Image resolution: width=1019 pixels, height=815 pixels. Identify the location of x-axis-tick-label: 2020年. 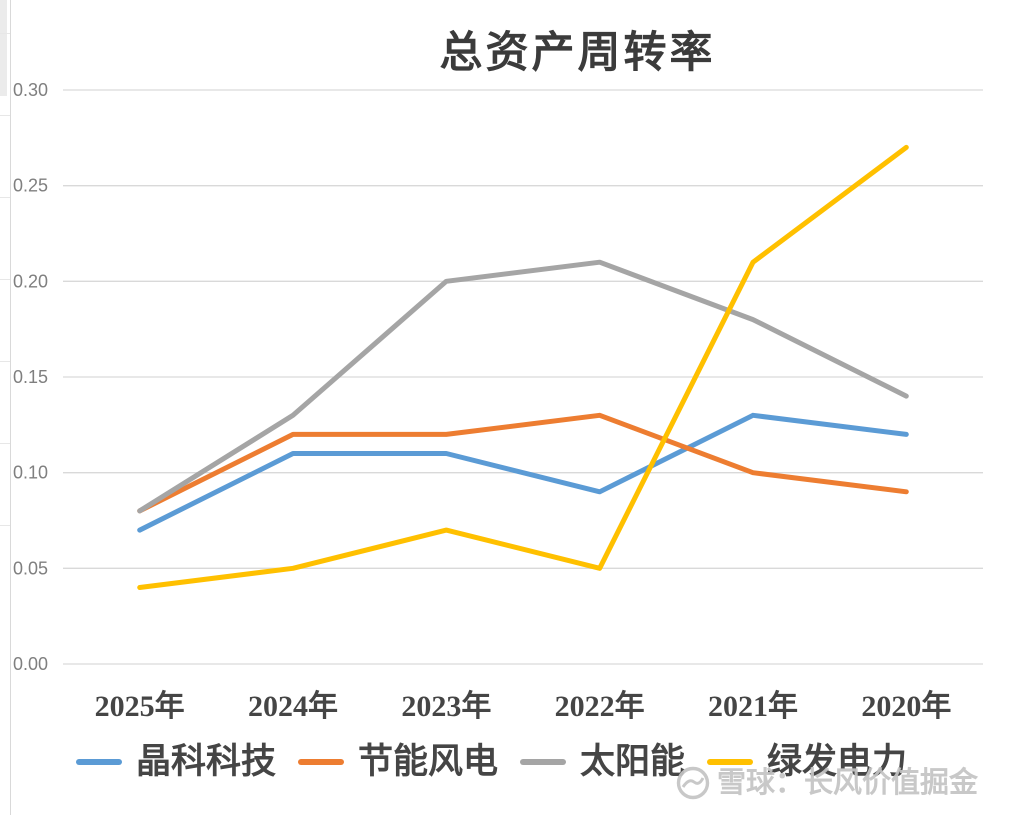
(906, 706).